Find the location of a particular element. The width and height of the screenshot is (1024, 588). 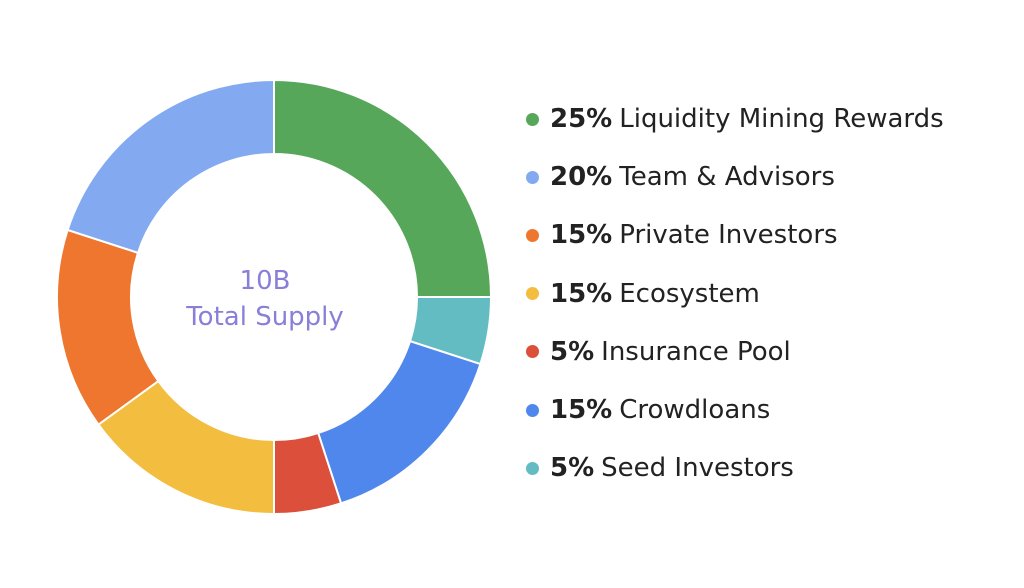

legend-label: Crowdloans is located at coordinates (695, 410).